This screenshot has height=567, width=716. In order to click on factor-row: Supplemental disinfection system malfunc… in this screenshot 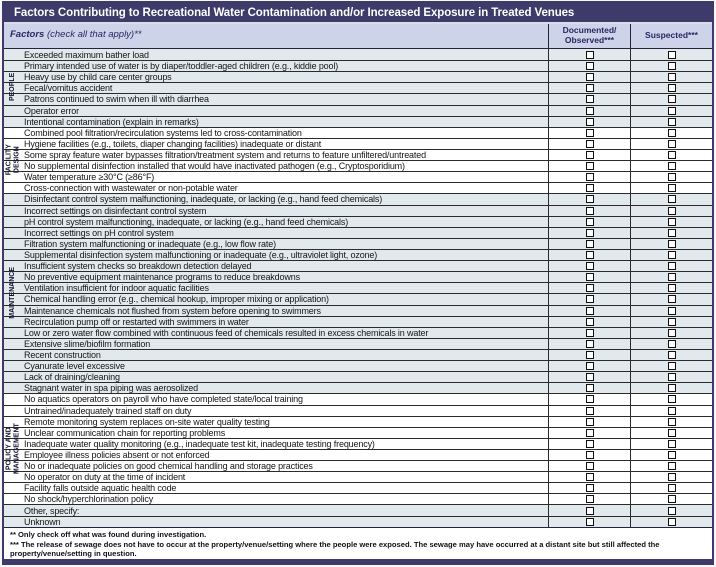, I will do `click(358, 254)`.